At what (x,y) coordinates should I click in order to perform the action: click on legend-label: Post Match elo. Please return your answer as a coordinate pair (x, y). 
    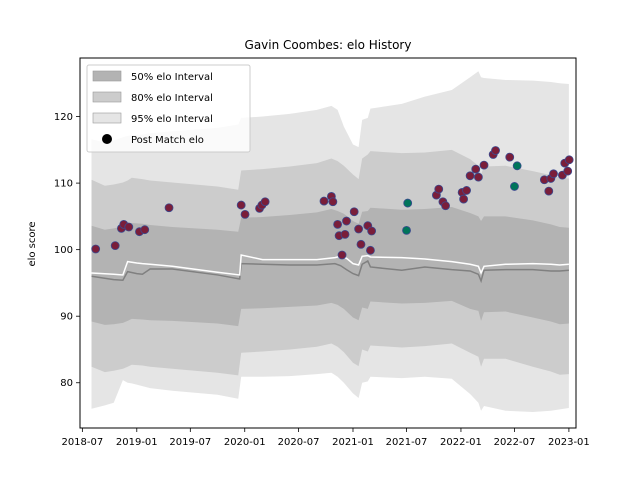
    Looking at the image, I should click on (167, 140).